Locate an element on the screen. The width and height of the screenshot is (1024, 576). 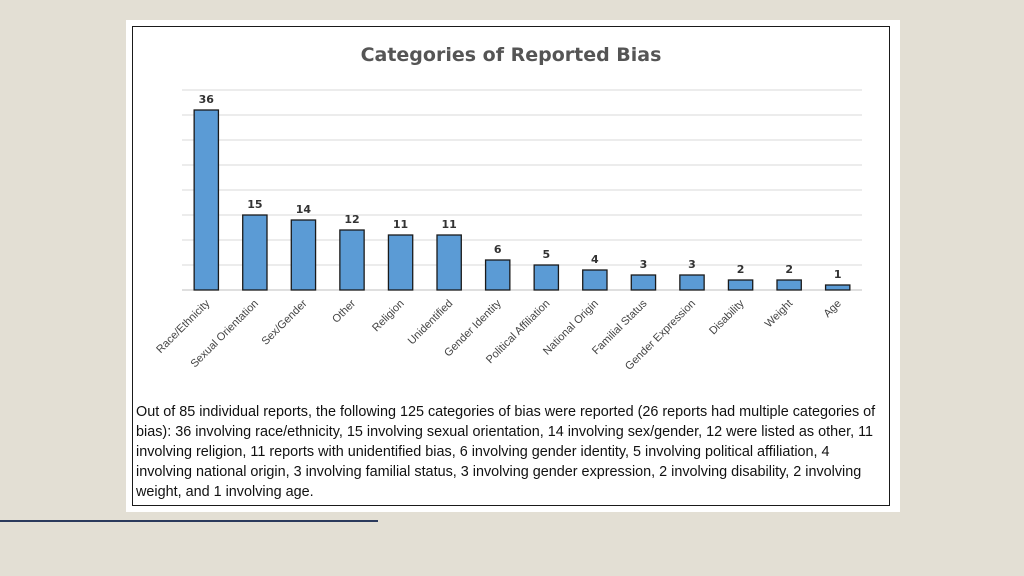
chart-title: Categories of Reported Bias is located at coordinates (511, 55).